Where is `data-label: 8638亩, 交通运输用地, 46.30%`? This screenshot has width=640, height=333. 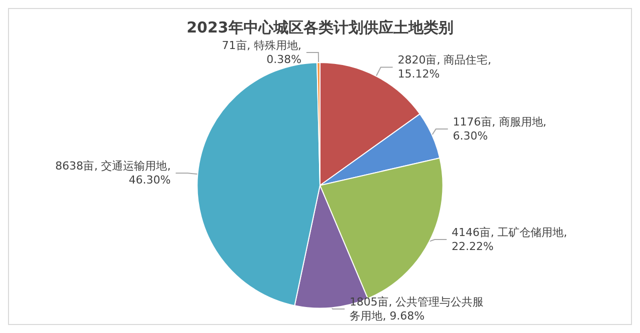
data-label: 8638亩, 交通运输用地, 46.30% is located at coordinates (113, 173).